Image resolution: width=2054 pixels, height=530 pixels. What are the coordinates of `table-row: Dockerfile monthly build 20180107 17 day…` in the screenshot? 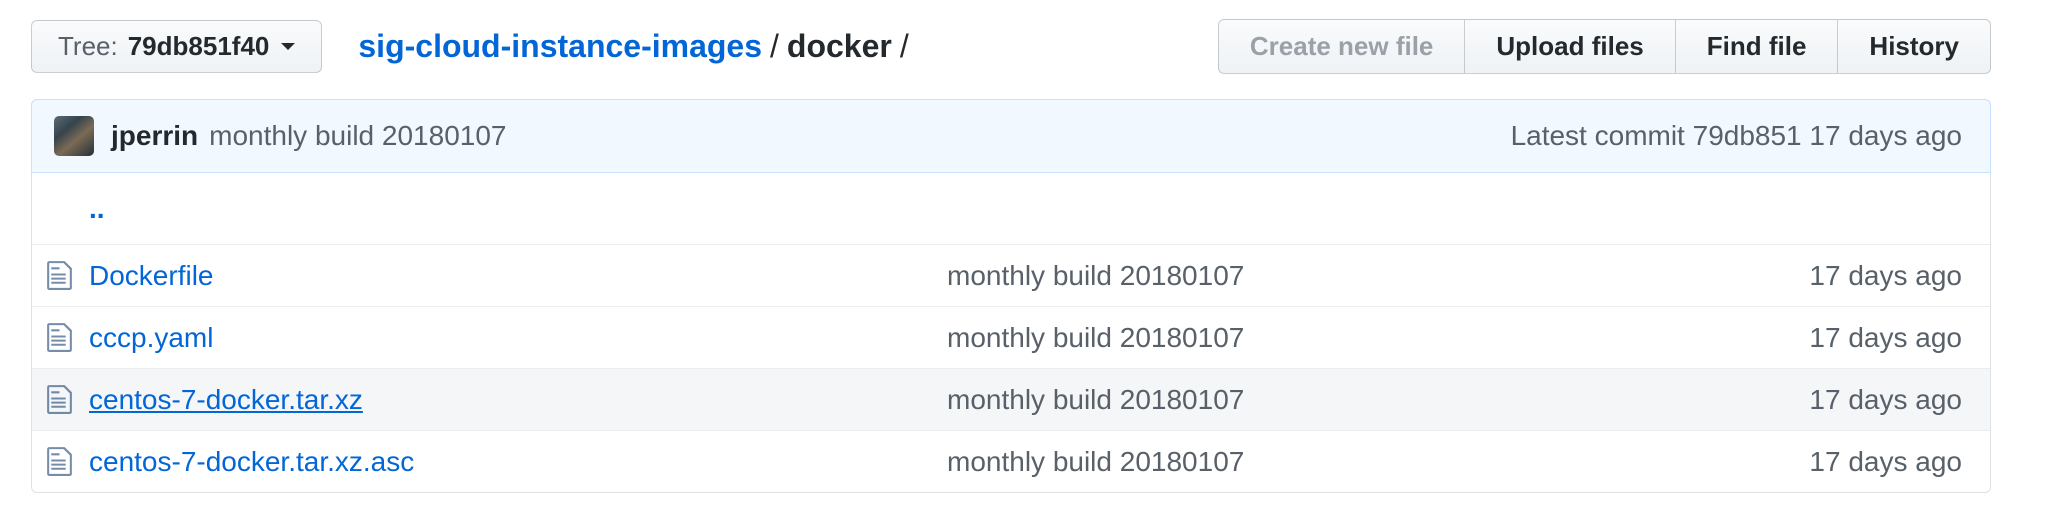 It's located at (1011, 275).